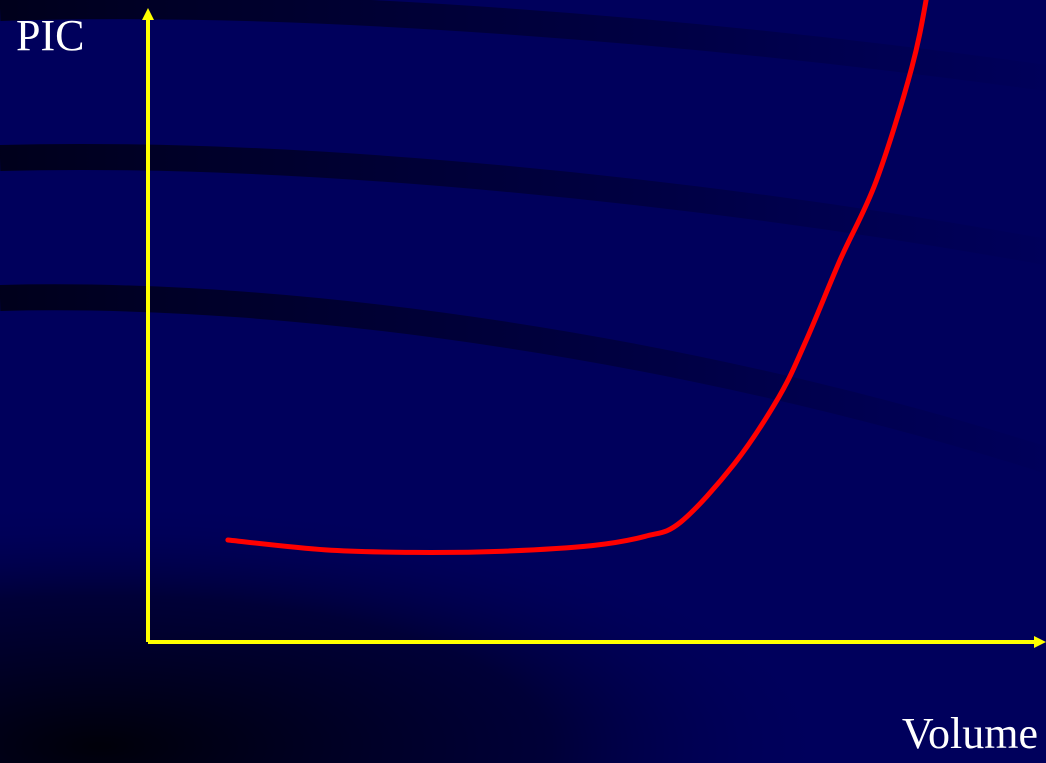  What do you see at coordinates (1040, 642) in the screenshot?
I see `x-axis-arrowhead` at bounding box center [1040, 642].